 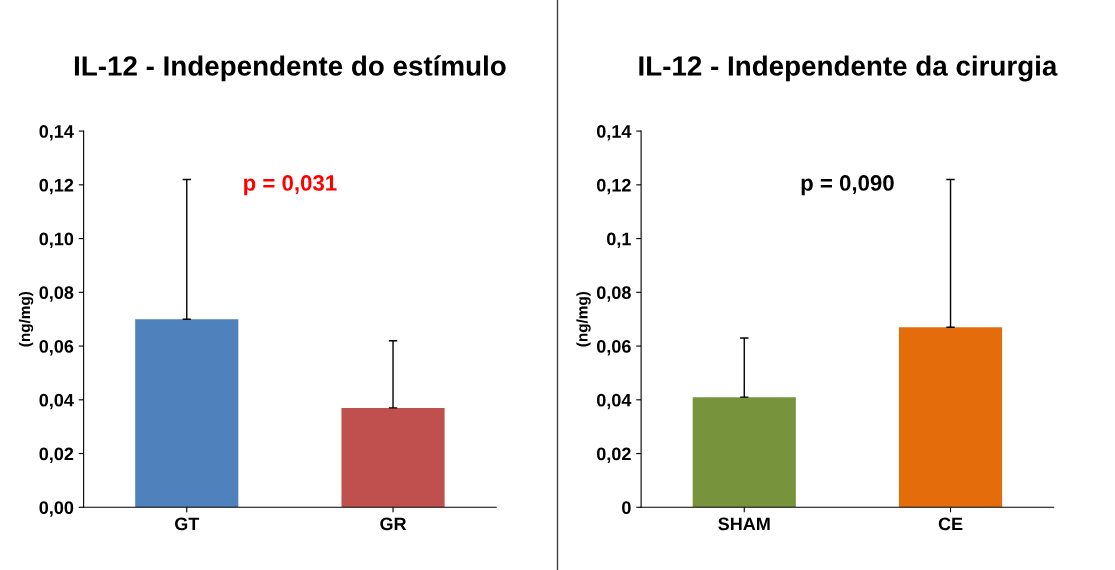 I want to click on annotation: p = 0,031, so click(x=290, y=185).